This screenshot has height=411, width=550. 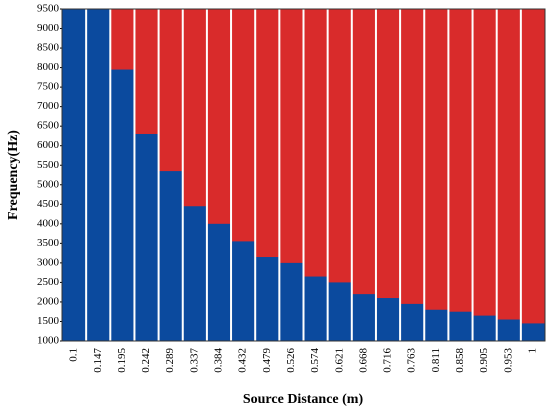 What do you see at coordinates (98, 360) in the screenshot?
I see `x-tick-label: 0.147` at bounding box center [98, 360].